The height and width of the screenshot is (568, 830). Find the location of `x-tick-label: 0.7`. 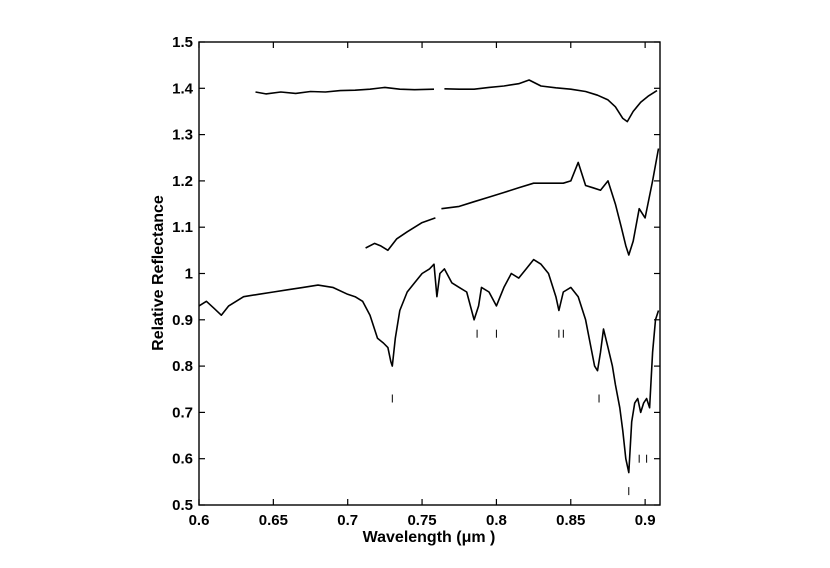

x-tick-label: 0.7 is located at coordinates (347, 520).